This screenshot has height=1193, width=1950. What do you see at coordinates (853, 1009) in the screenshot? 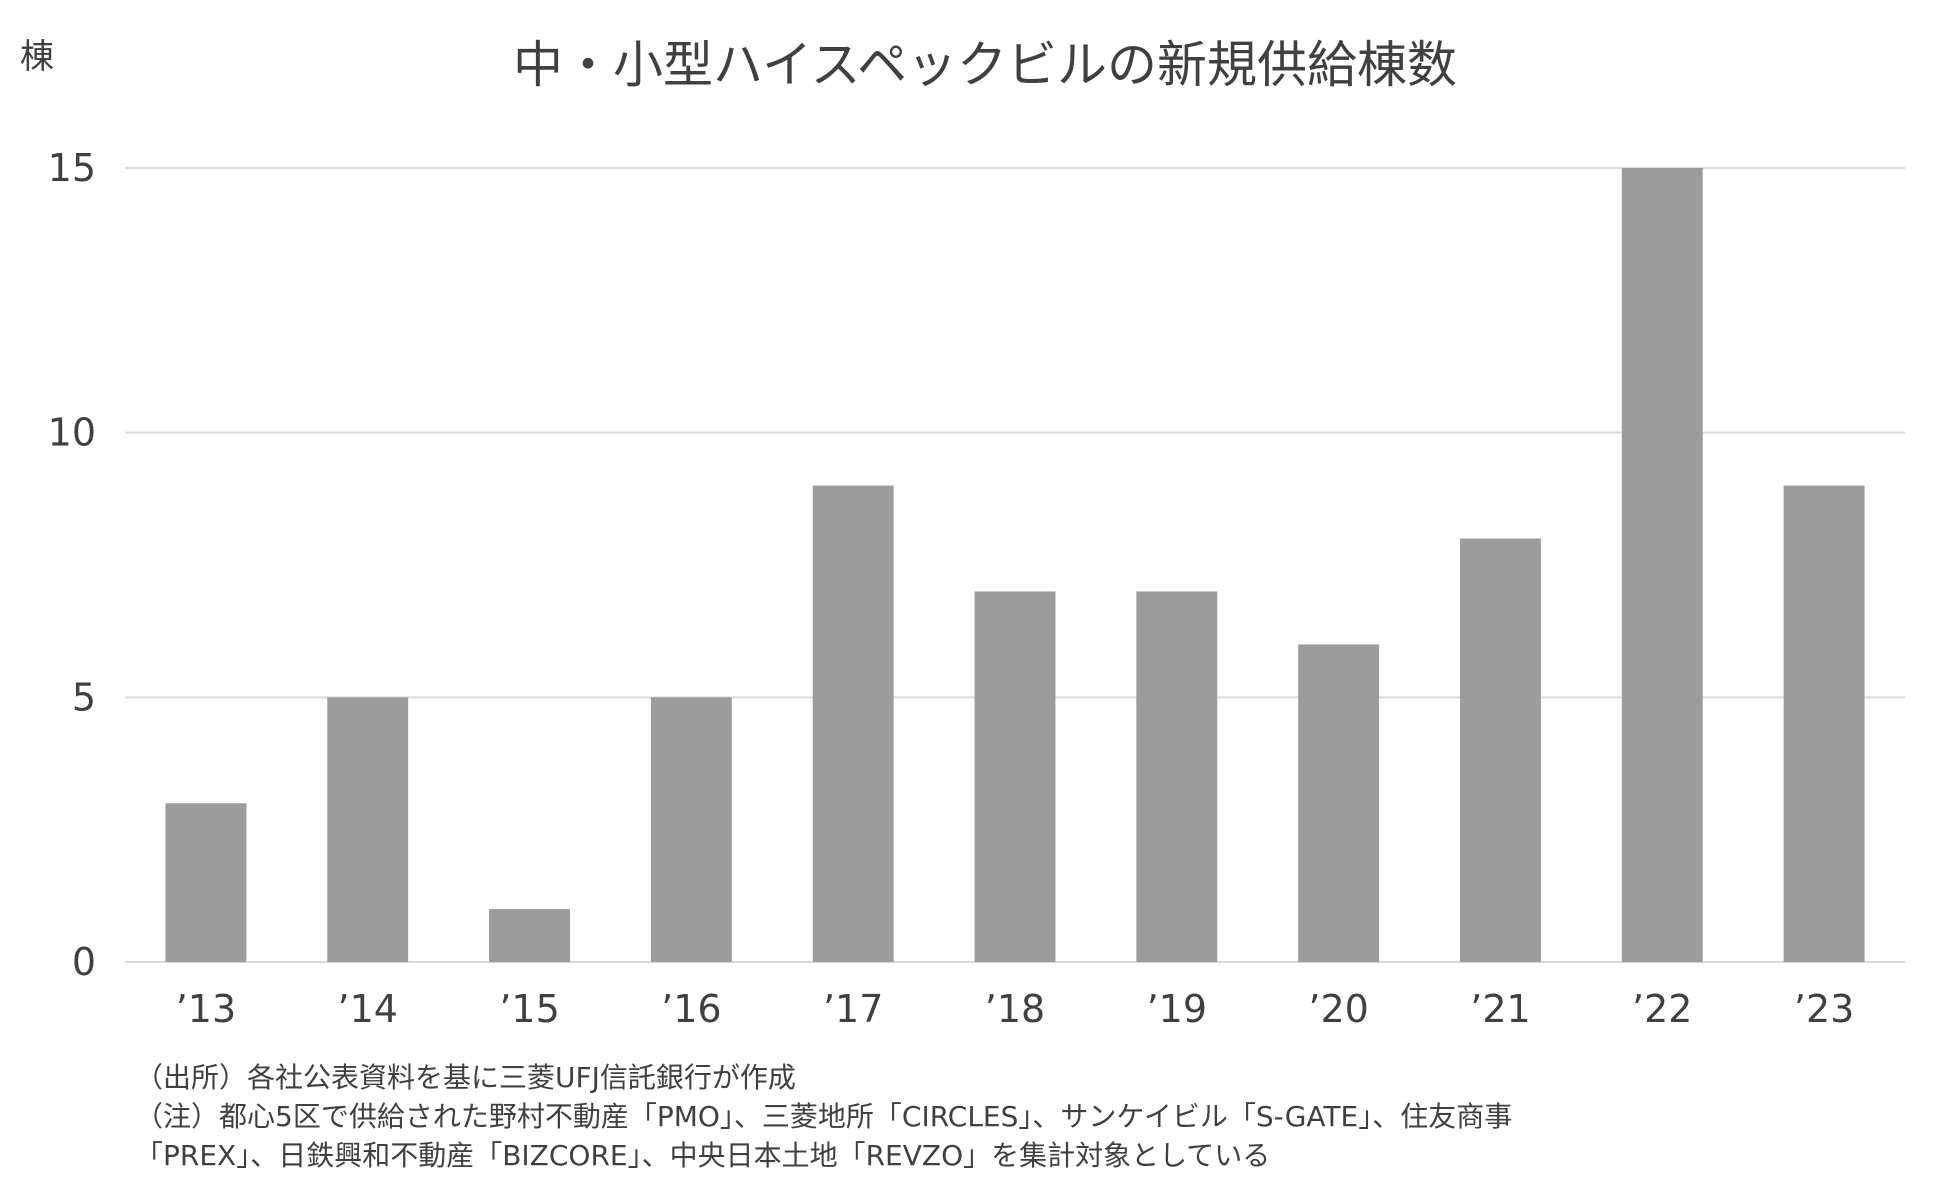
I see `x-tick-label: ’17` at bounding box center [853, 1009].